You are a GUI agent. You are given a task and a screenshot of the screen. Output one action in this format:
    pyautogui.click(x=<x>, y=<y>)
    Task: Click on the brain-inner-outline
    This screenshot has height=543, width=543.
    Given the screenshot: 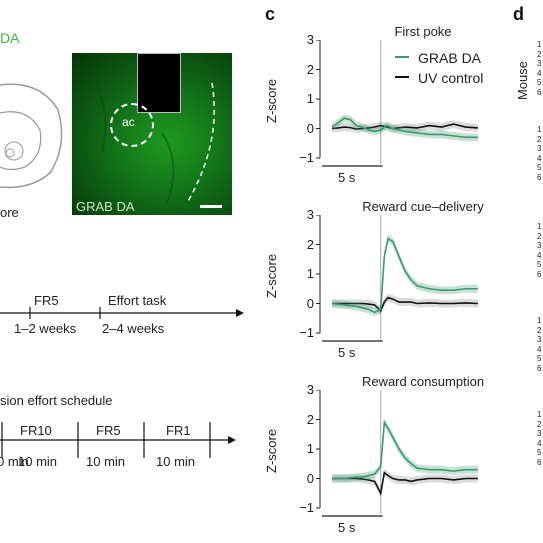 What is the action you would take?
    pyautogui.click(x=21, y=141)
    